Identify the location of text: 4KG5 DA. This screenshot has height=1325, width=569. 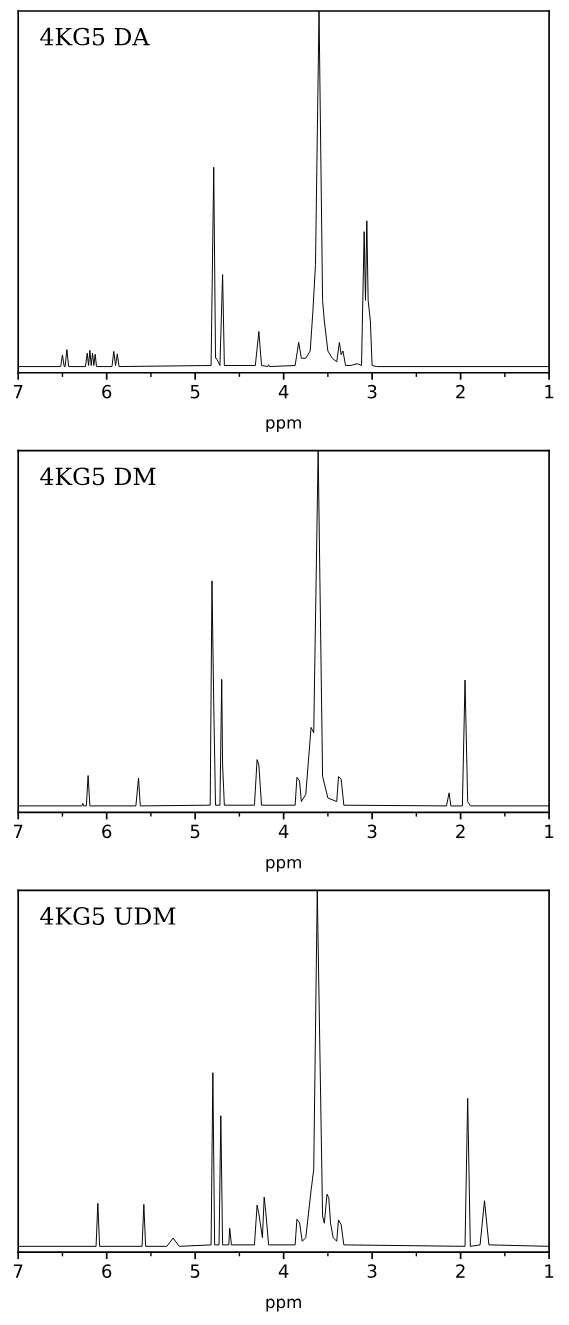
(95, 36).